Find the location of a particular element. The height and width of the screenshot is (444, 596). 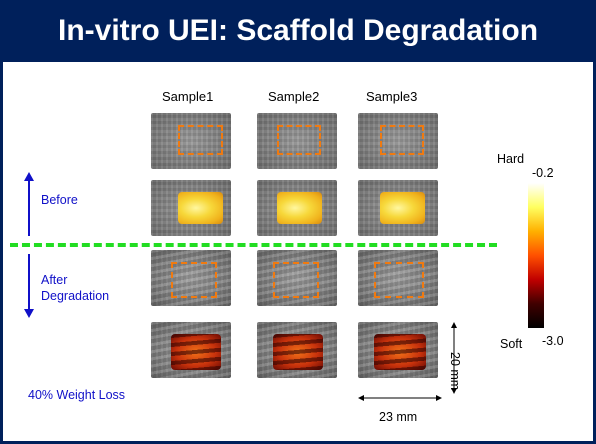

bmode-after-sample3 is located at coordinates (398, 278).